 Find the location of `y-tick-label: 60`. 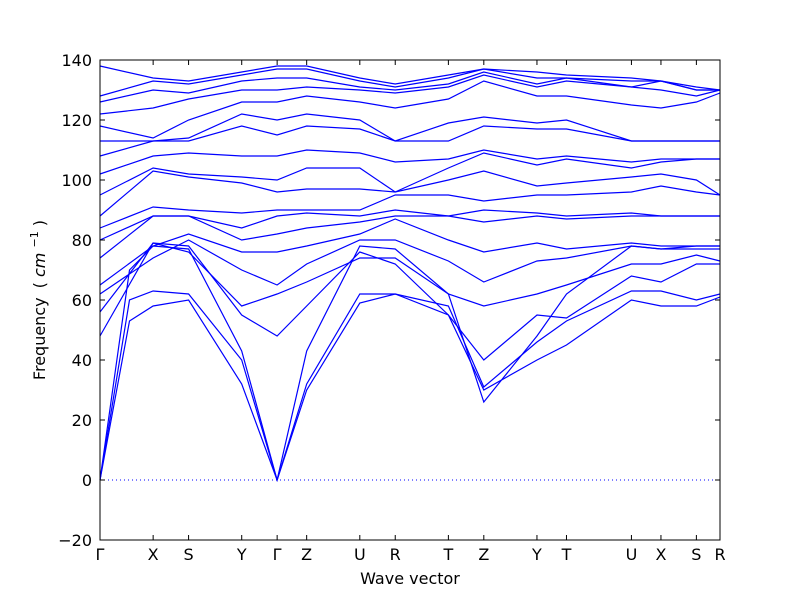

y-tick-label: 60 is located at coordinates (82, 300).